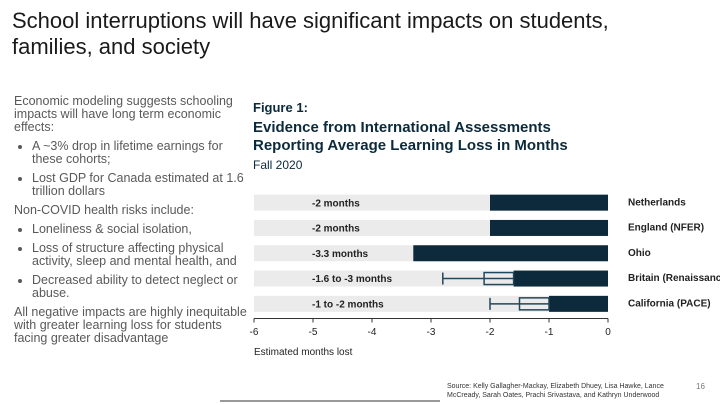 This screenshot has height=405, width=720. Describe the element at coordinates (674, 278) in the screenshot. I see `category-label: Britain (Renaissance)` at that location.